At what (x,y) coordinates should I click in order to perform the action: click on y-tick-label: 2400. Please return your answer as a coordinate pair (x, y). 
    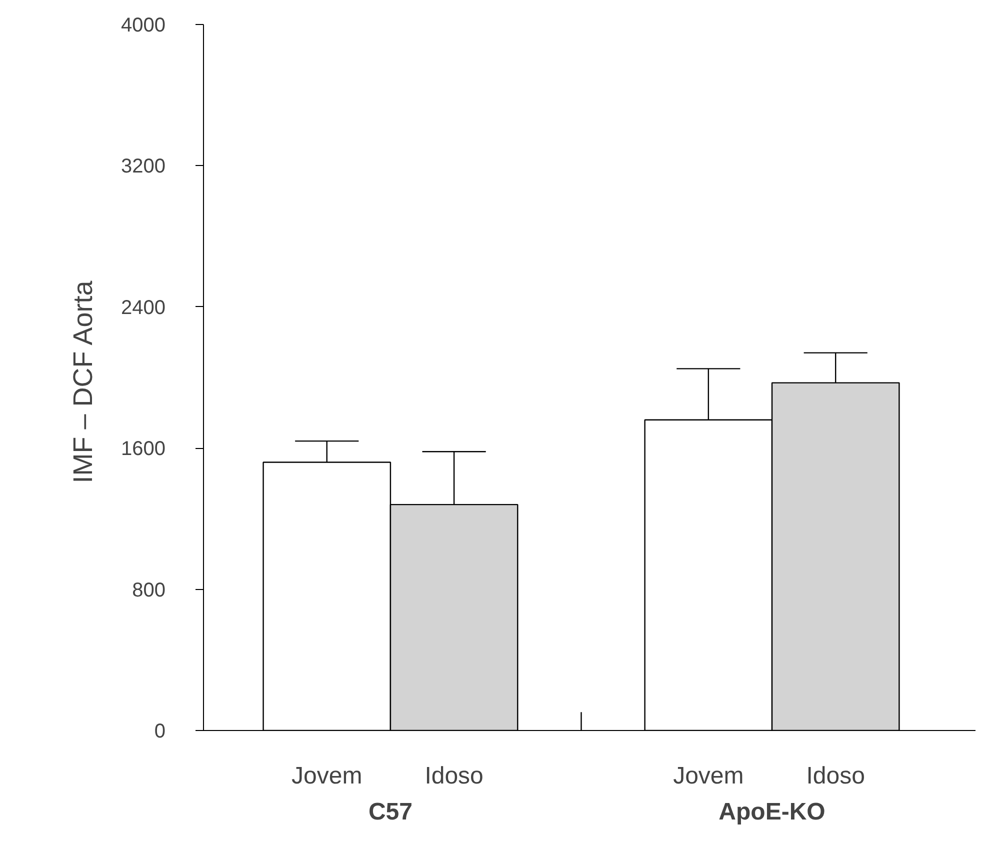
    Looking at the image, I should click on (143, 307).